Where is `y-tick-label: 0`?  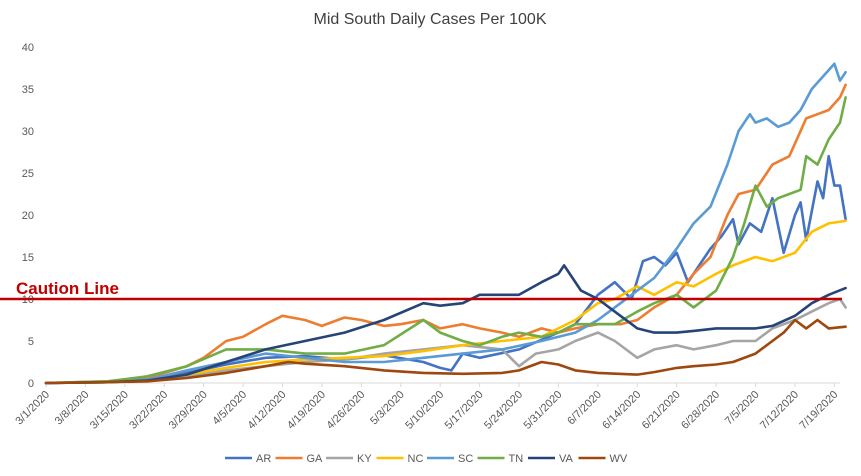 y-tick-label: 0 is located at coordinates (31, 384).